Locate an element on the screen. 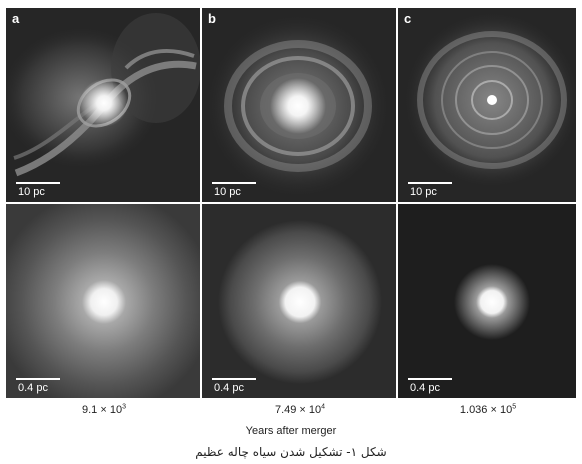  gas-disk-image-b is located at coordinates (299, 105).